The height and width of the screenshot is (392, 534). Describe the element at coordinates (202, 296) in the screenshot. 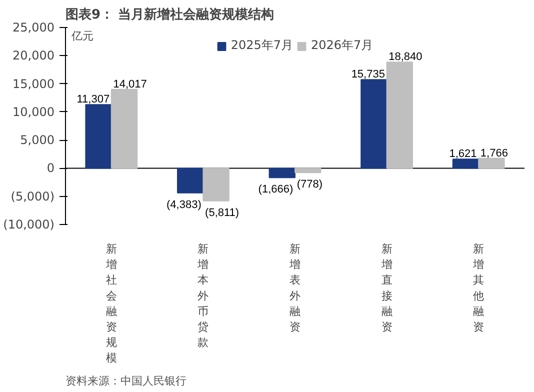

I see `x-tick-label: 新增本外币贷款` at that location.